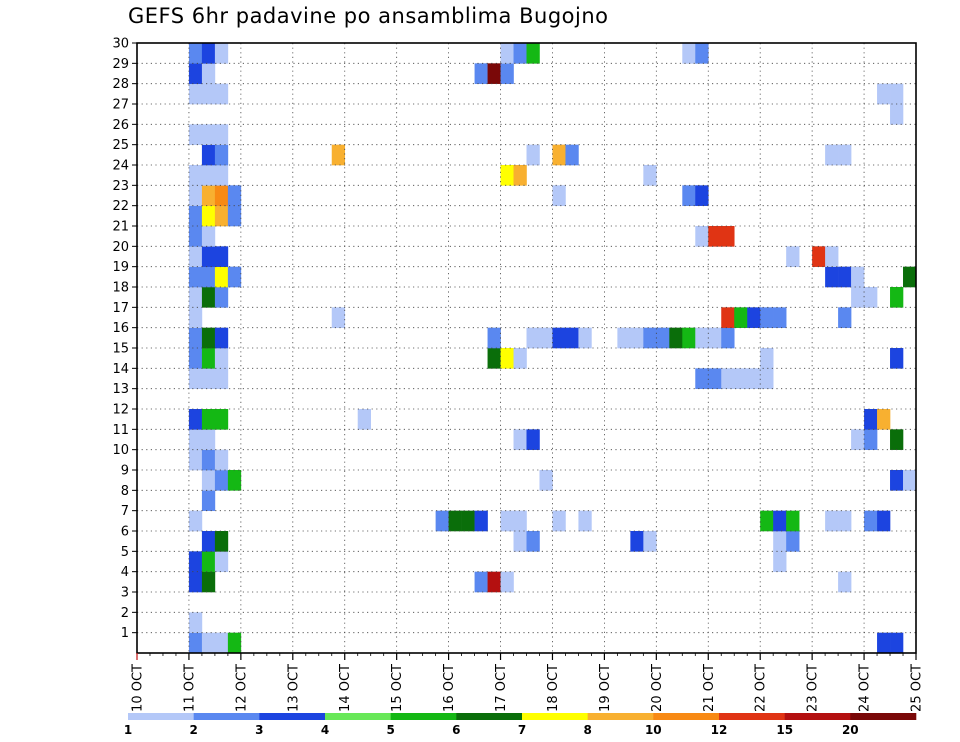 The image size is (960, 742). I want to click on y-tick-label: 4, so click(125, 572).